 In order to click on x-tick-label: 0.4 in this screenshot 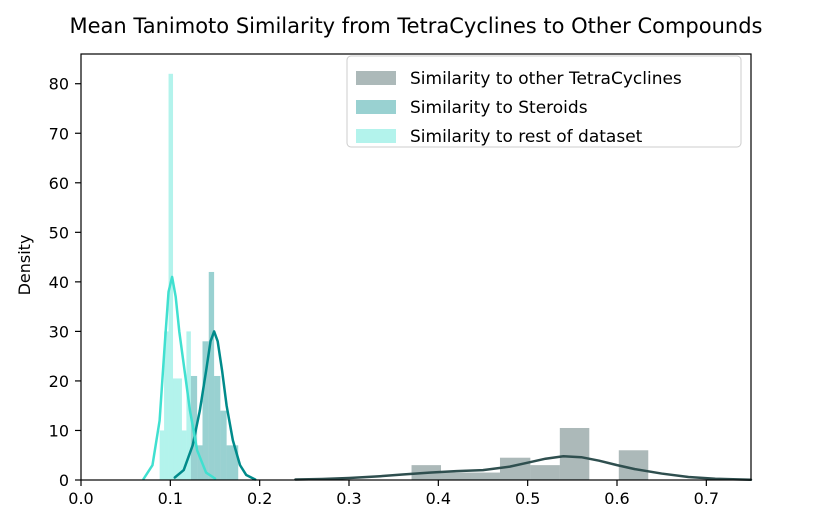, I will do `click(438, 498)`.